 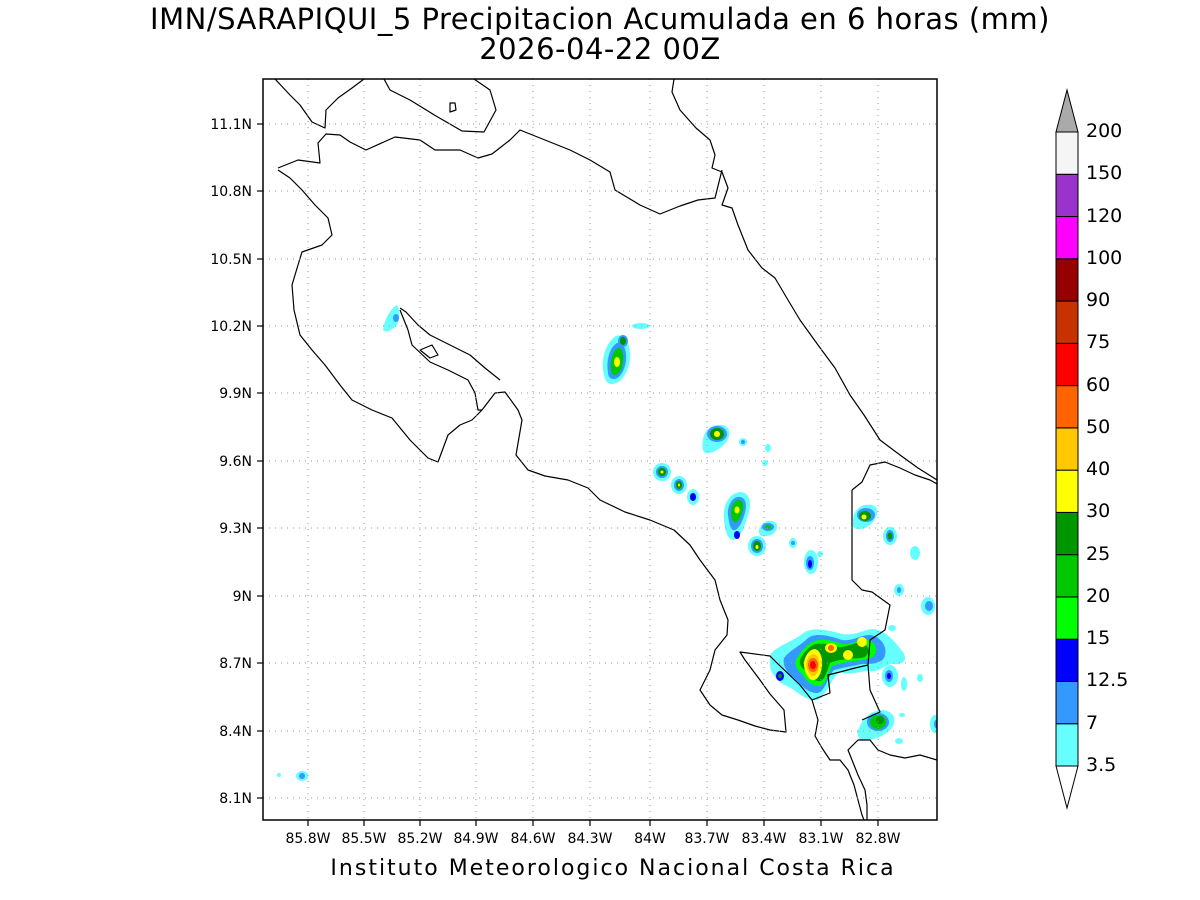 I want to click on colorbar-under-arrow, so click(x=1067, y=787).